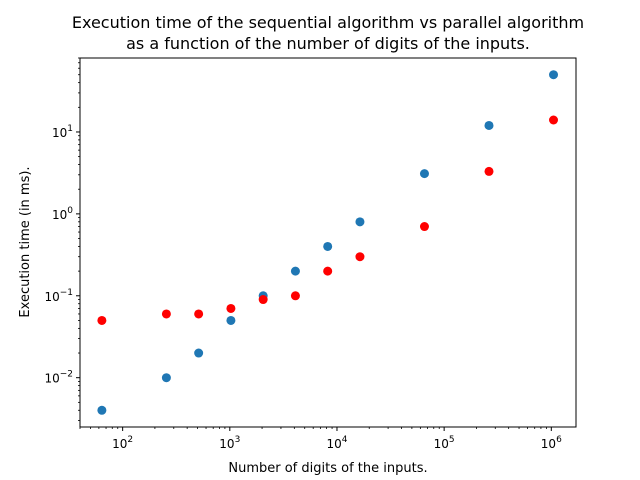 This screenshot has width=640, height=480. Describe the element at coordinates (62, 214) in the screenshot. I see `y-tick-label: 10⁰` at that location.